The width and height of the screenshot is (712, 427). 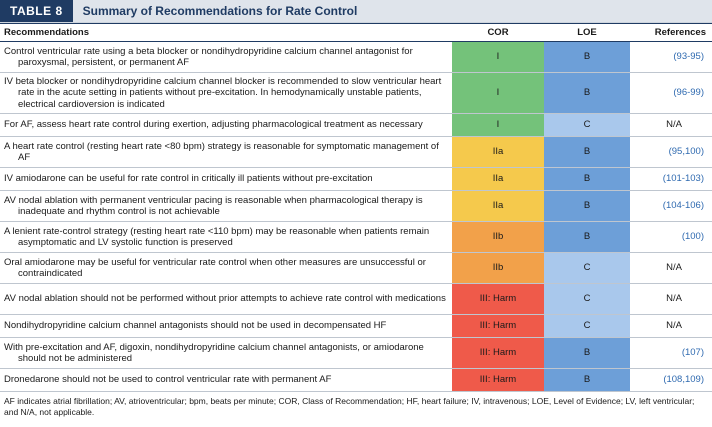 I want to click on header-cor: COR, so click(x=498, y=32).